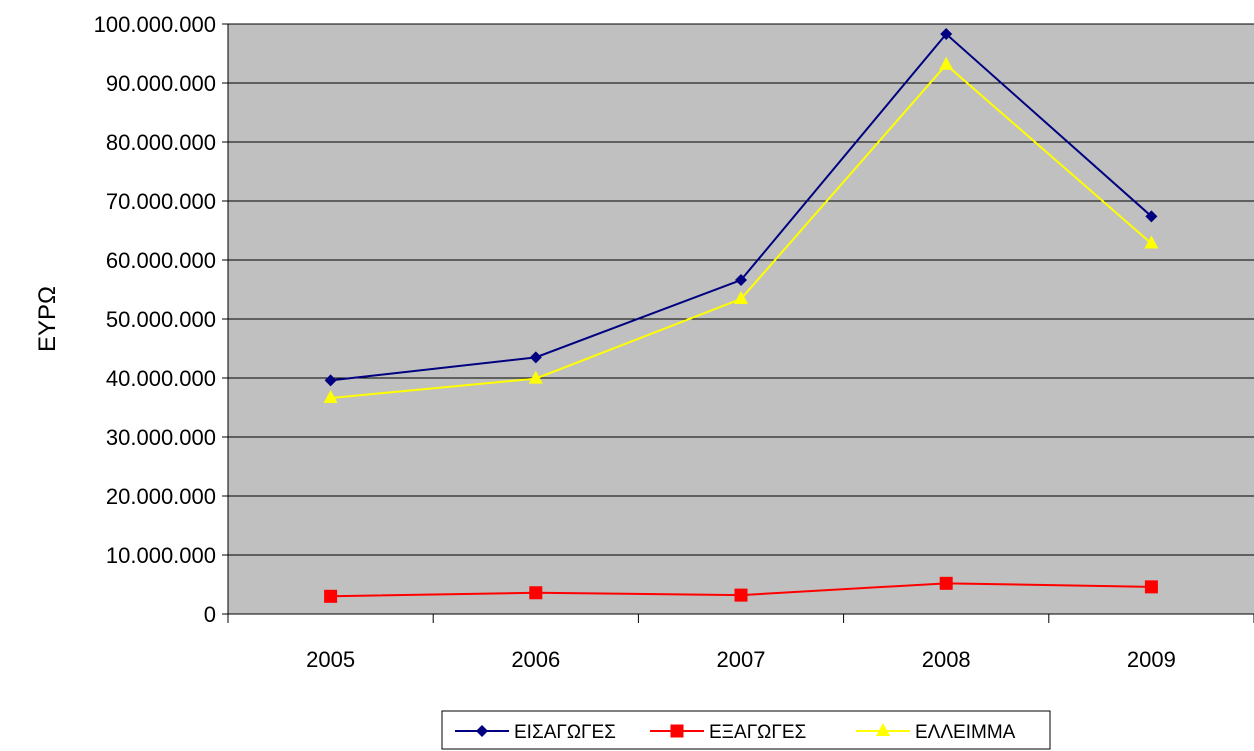  I want to click on y-tick-label: 50.000.000, so click(161, 319).